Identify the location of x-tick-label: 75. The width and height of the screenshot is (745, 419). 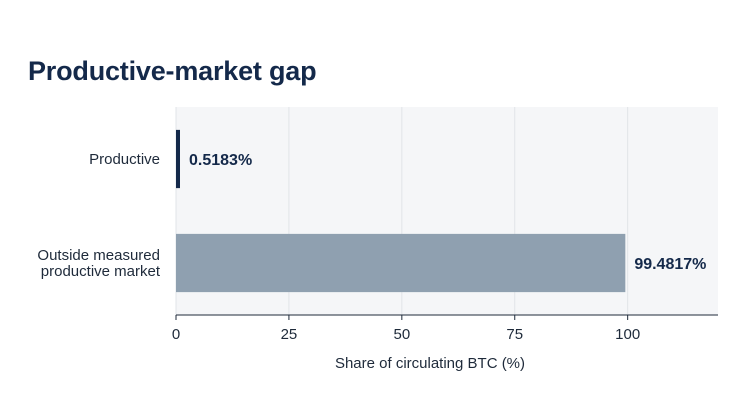
(514, 334).